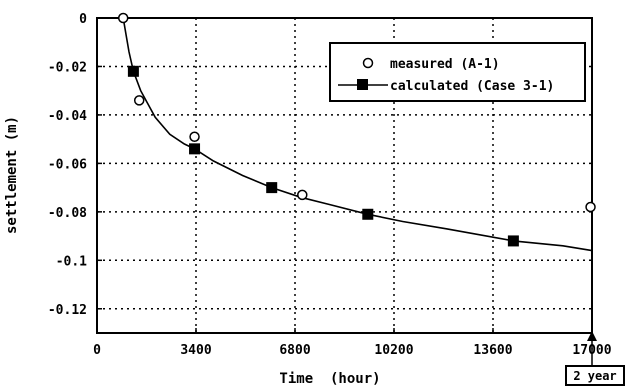 The image size is (635, 390). I want to click on legend-measured-label: measured (A-1), so click(445, 64).